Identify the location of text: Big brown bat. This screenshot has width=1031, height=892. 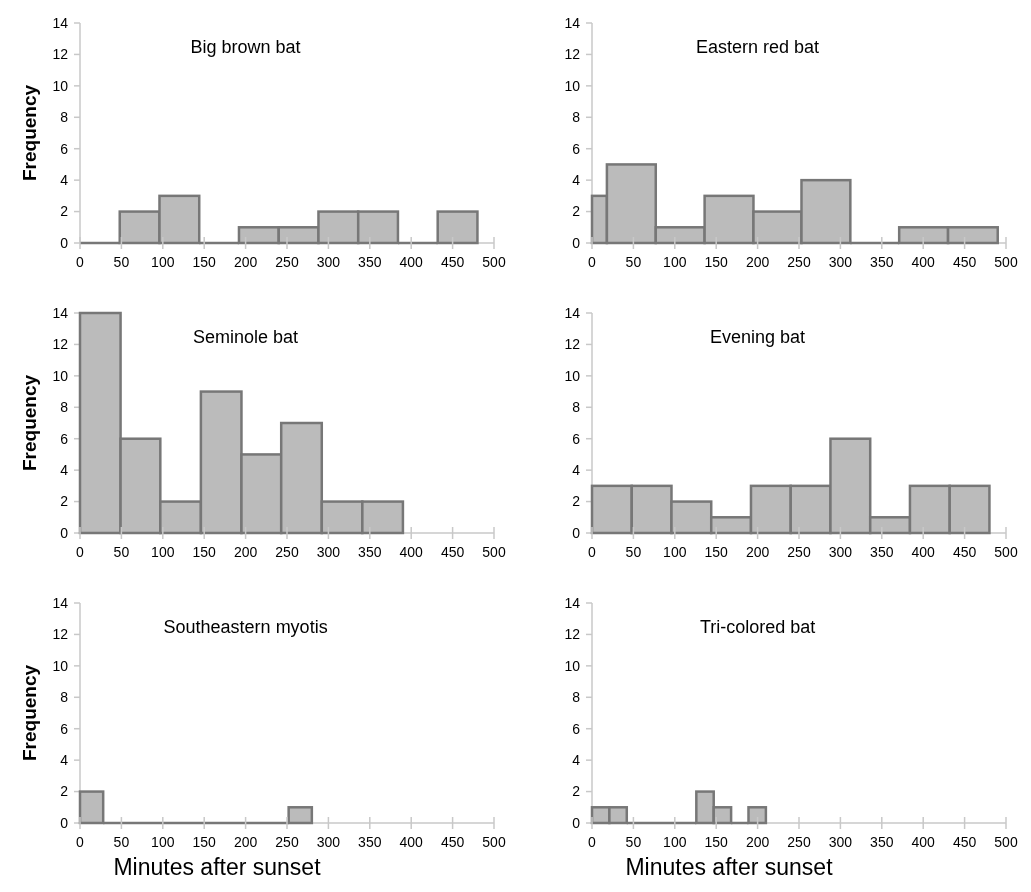
(245, 47).